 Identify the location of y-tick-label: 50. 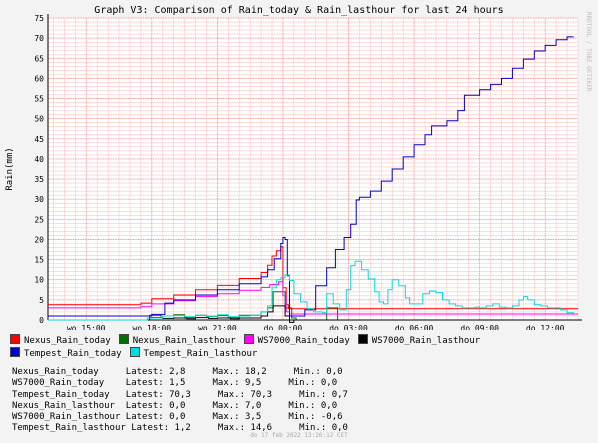
(39, 119).